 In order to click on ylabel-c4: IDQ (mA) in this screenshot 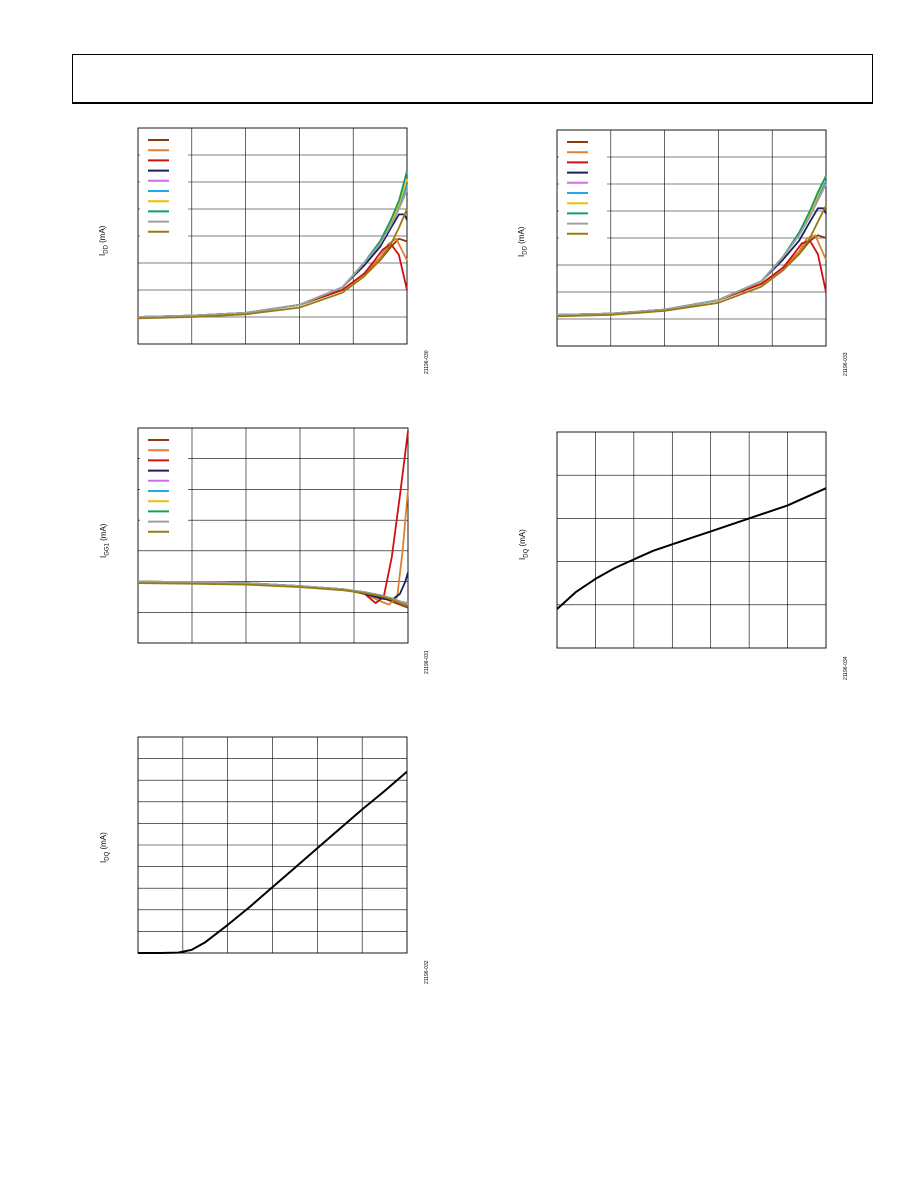, I will do `click(524, 544)`.